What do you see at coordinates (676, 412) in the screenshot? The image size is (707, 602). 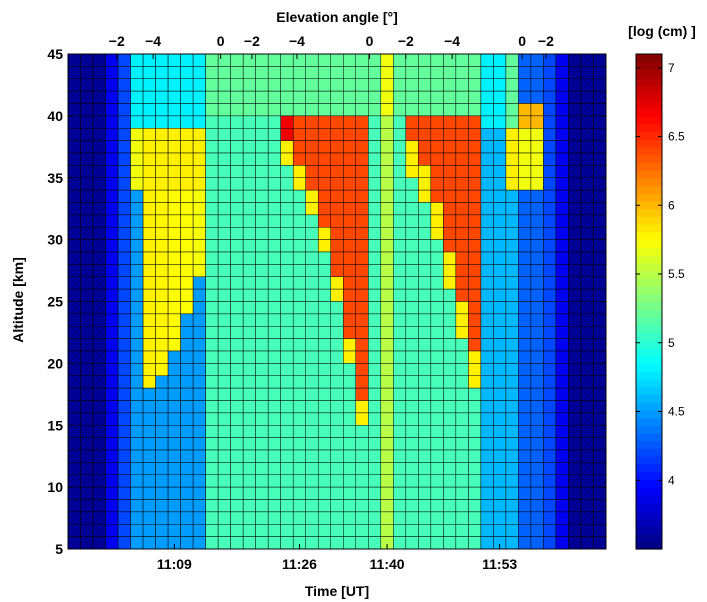 I see `colorbar-tick-label: 4.5` at bounding box center [676, 412].